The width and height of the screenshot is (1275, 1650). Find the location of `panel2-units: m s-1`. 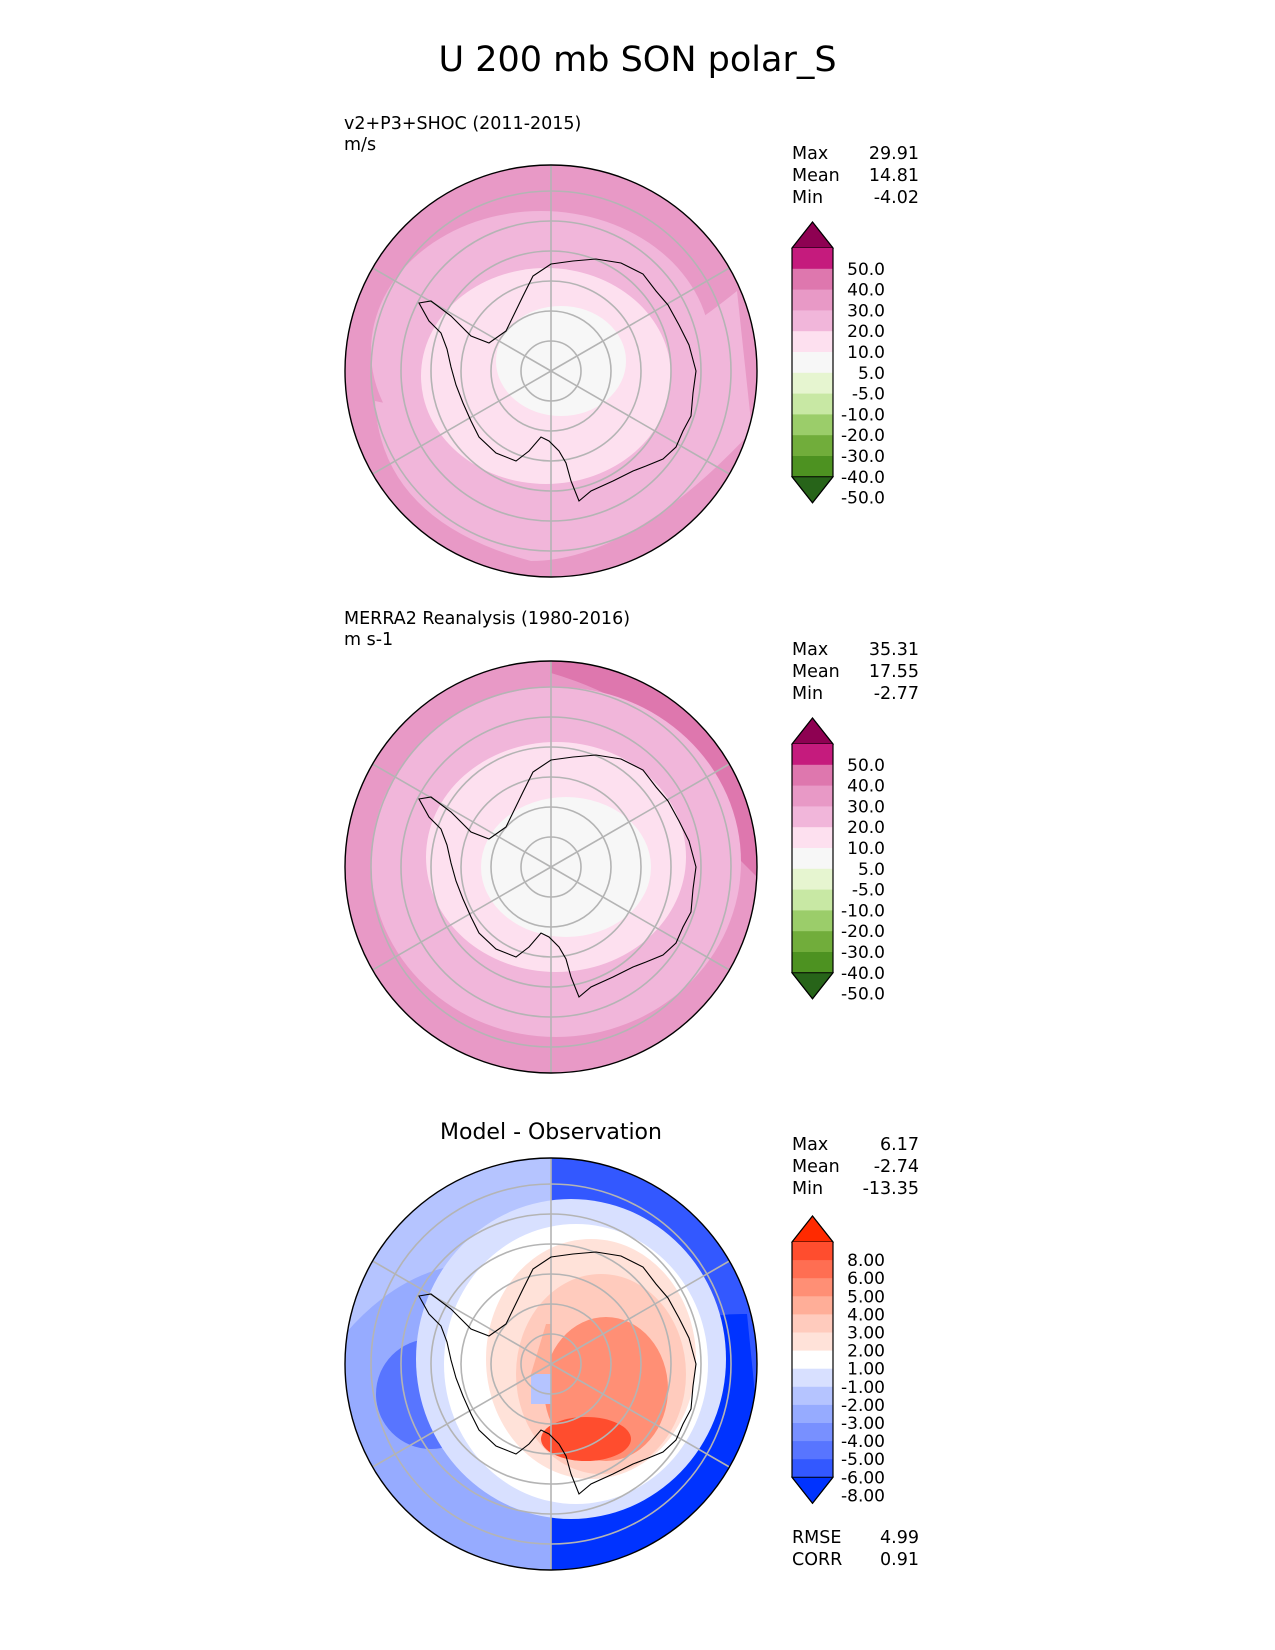

panel2-units: m s-1 is located at coordinates (369, 640).